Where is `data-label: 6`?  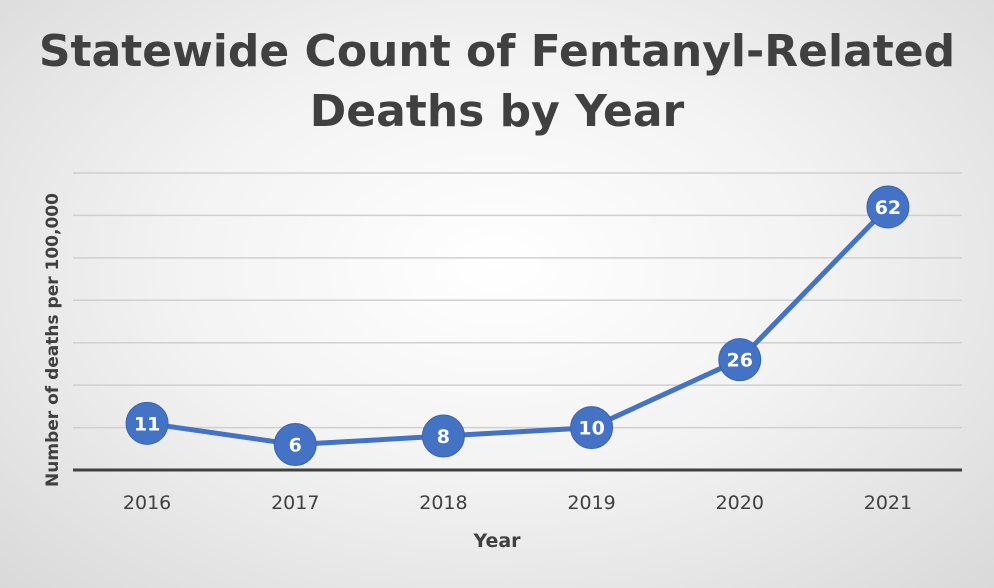
data-label: 6 is located at coordinates (295, 446).